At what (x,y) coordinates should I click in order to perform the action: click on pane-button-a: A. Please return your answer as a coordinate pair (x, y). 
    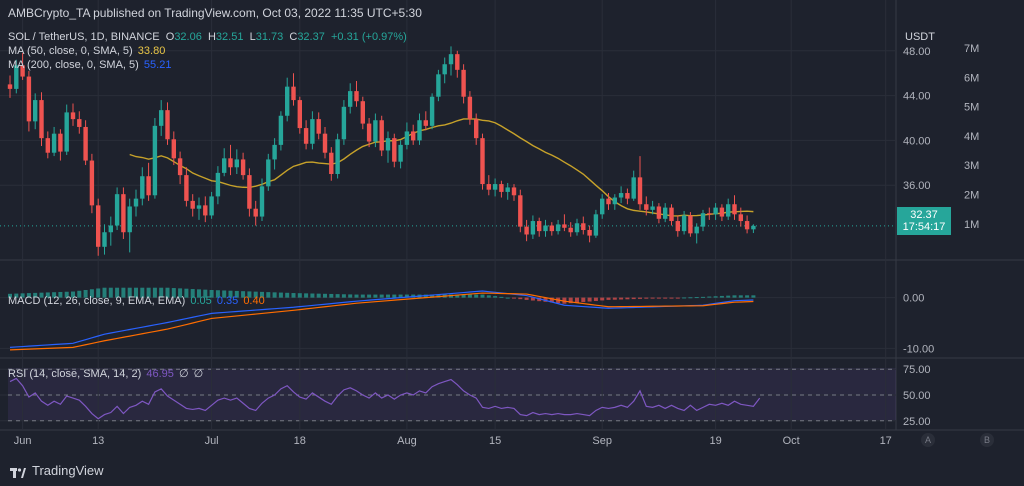
    Looking at the image, I should click on (928, 440).